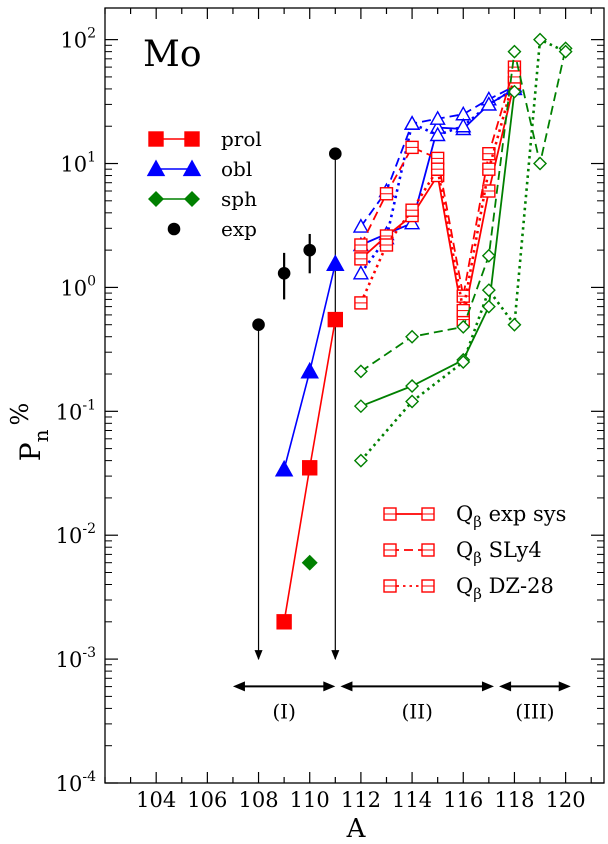 The height and width of the screenshot is (844, 608). I want to click on x-tick-label: 114, so click(412, 800).